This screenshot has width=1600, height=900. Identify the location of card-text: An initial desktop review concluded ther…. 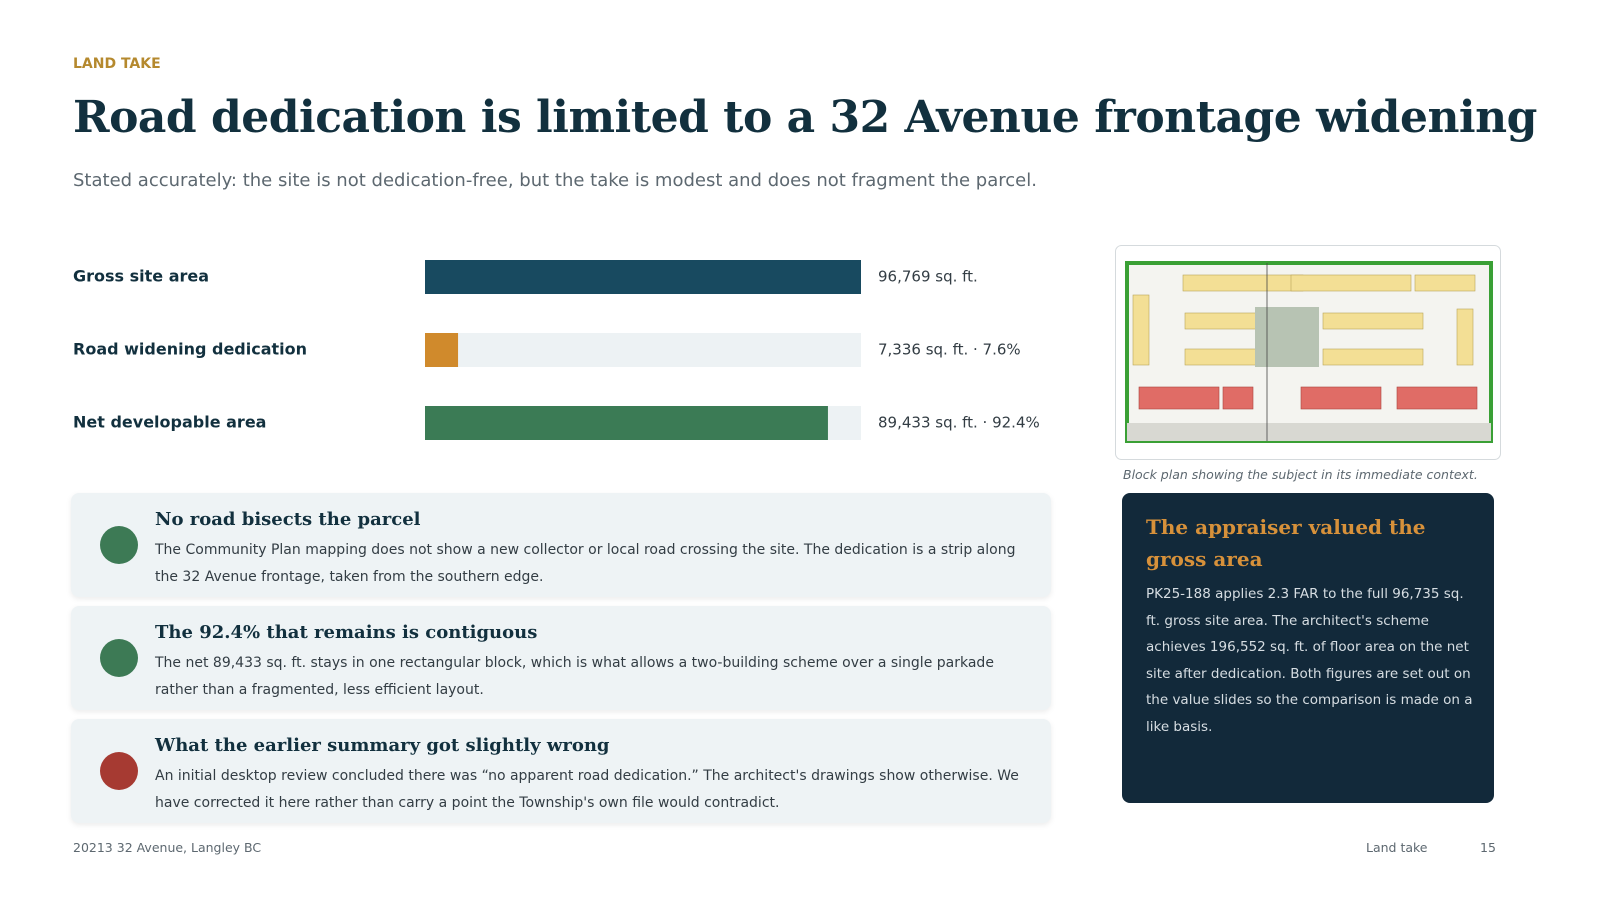
(587, 789).